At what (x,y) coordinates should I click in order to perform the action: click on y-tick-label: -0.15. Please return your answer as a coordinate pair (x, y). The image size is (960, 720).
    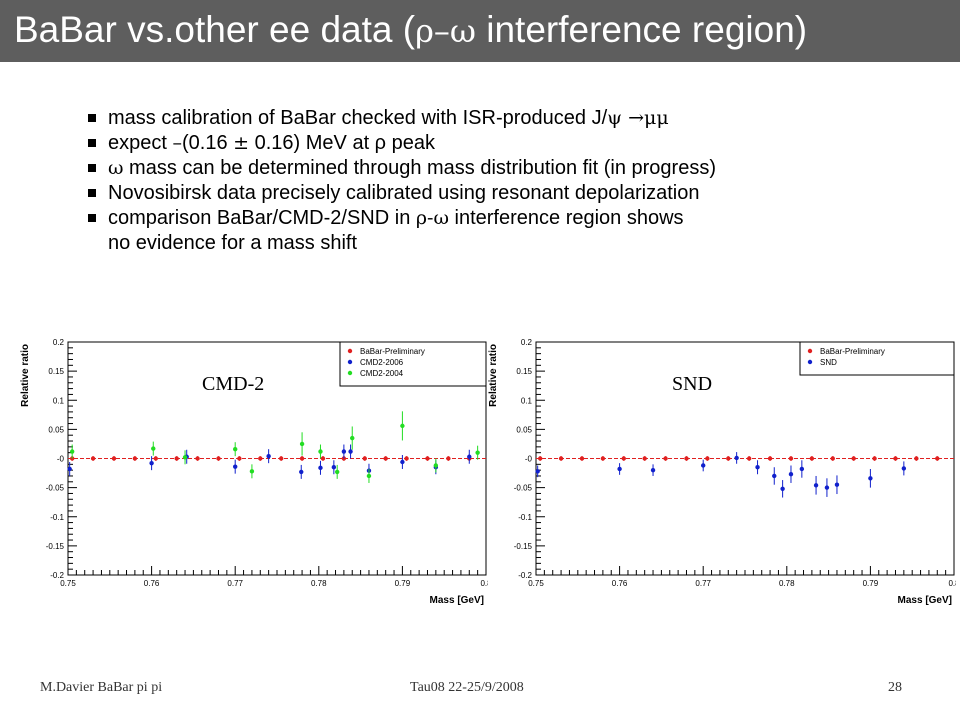
    Looking at the image, I should click on (55, 546).